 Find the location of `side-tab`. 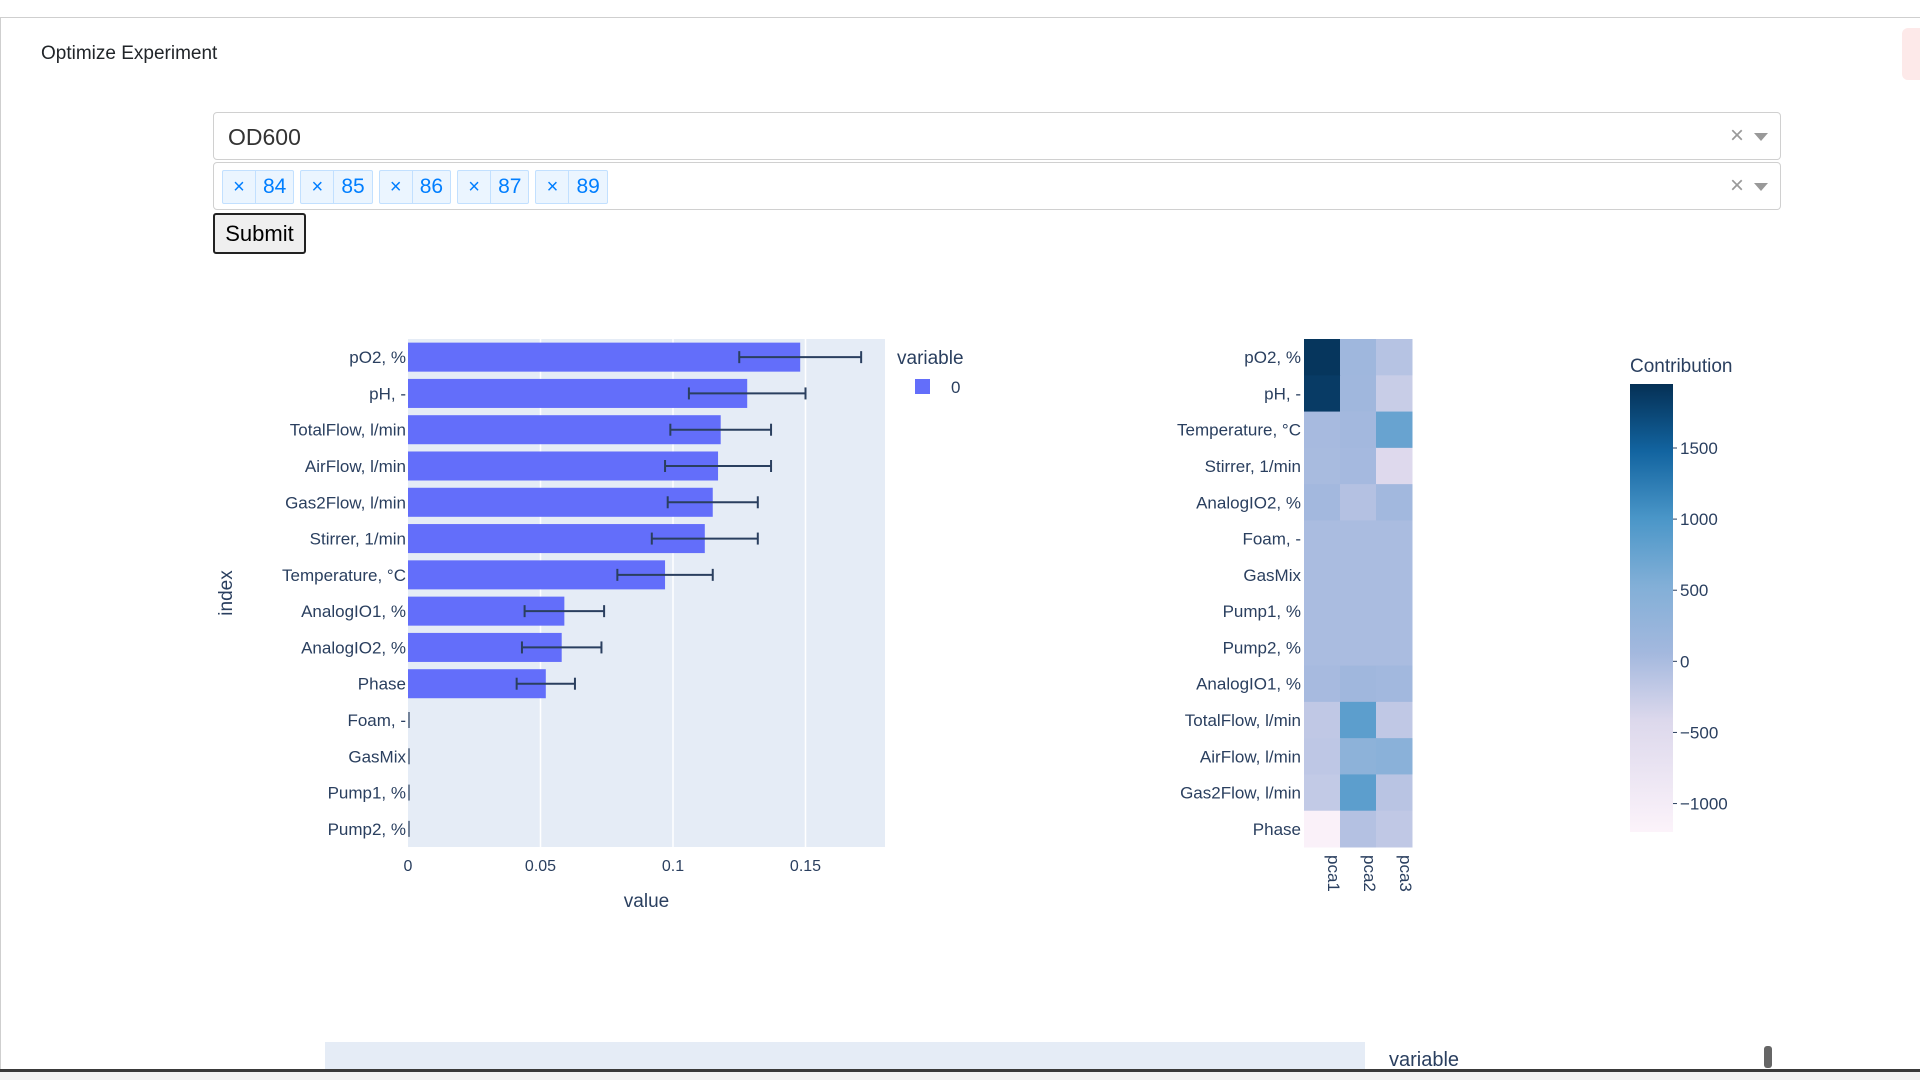

side-tab is located at coordinates (1911, 54).